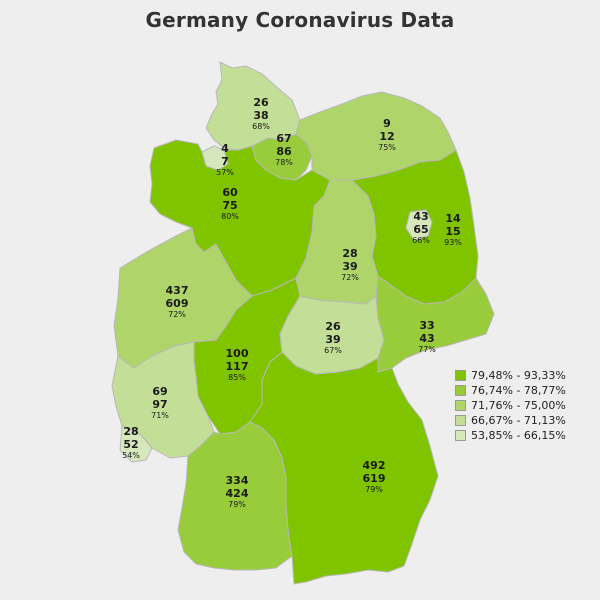  I want to click on state-label-hh: 67 86 78%, so click(284, 150).